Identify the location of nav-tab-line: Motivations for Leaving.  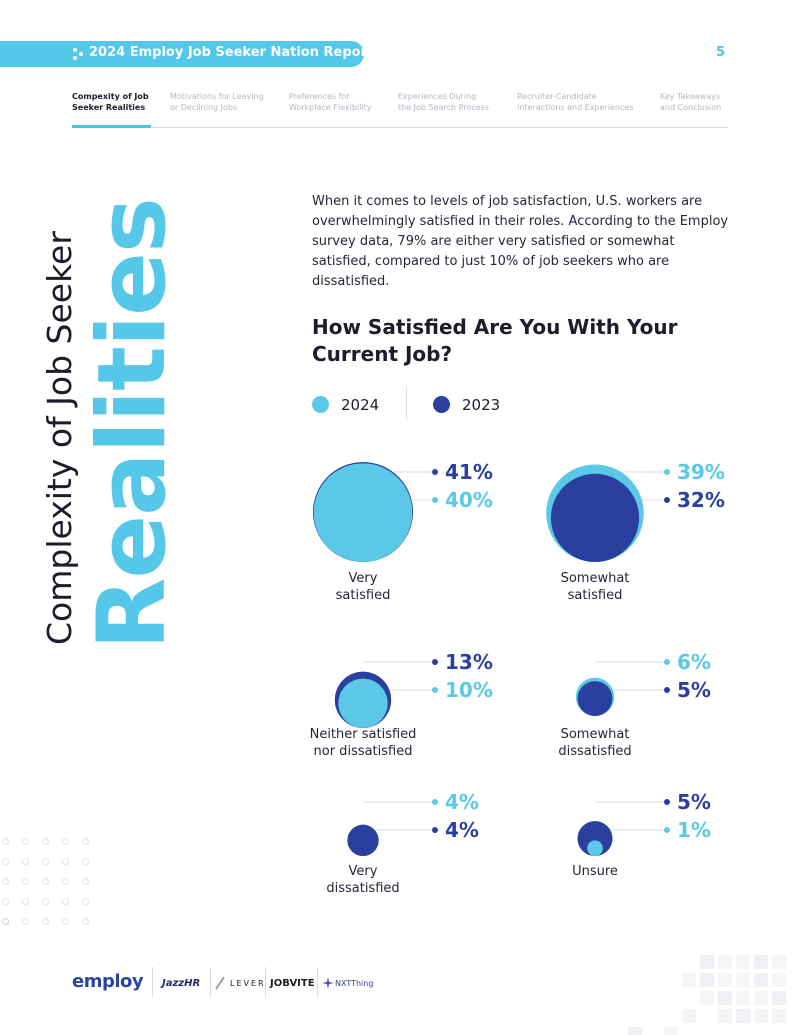
(217, 96).